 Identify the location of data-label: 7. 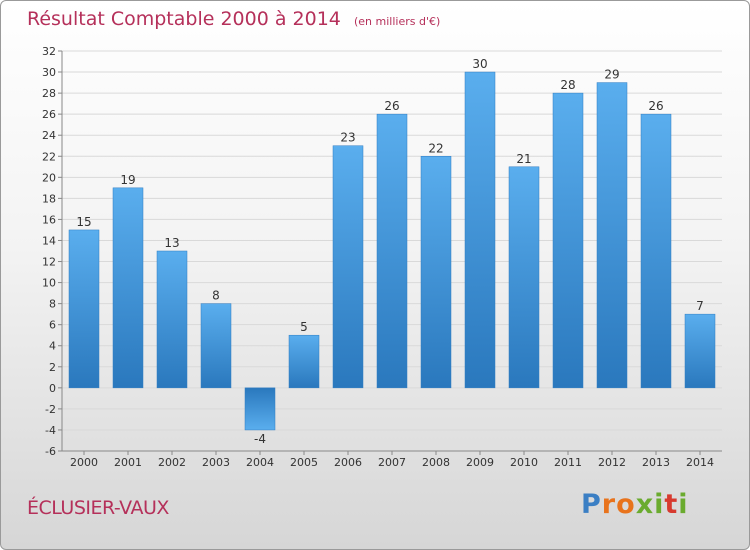
(700, 306).